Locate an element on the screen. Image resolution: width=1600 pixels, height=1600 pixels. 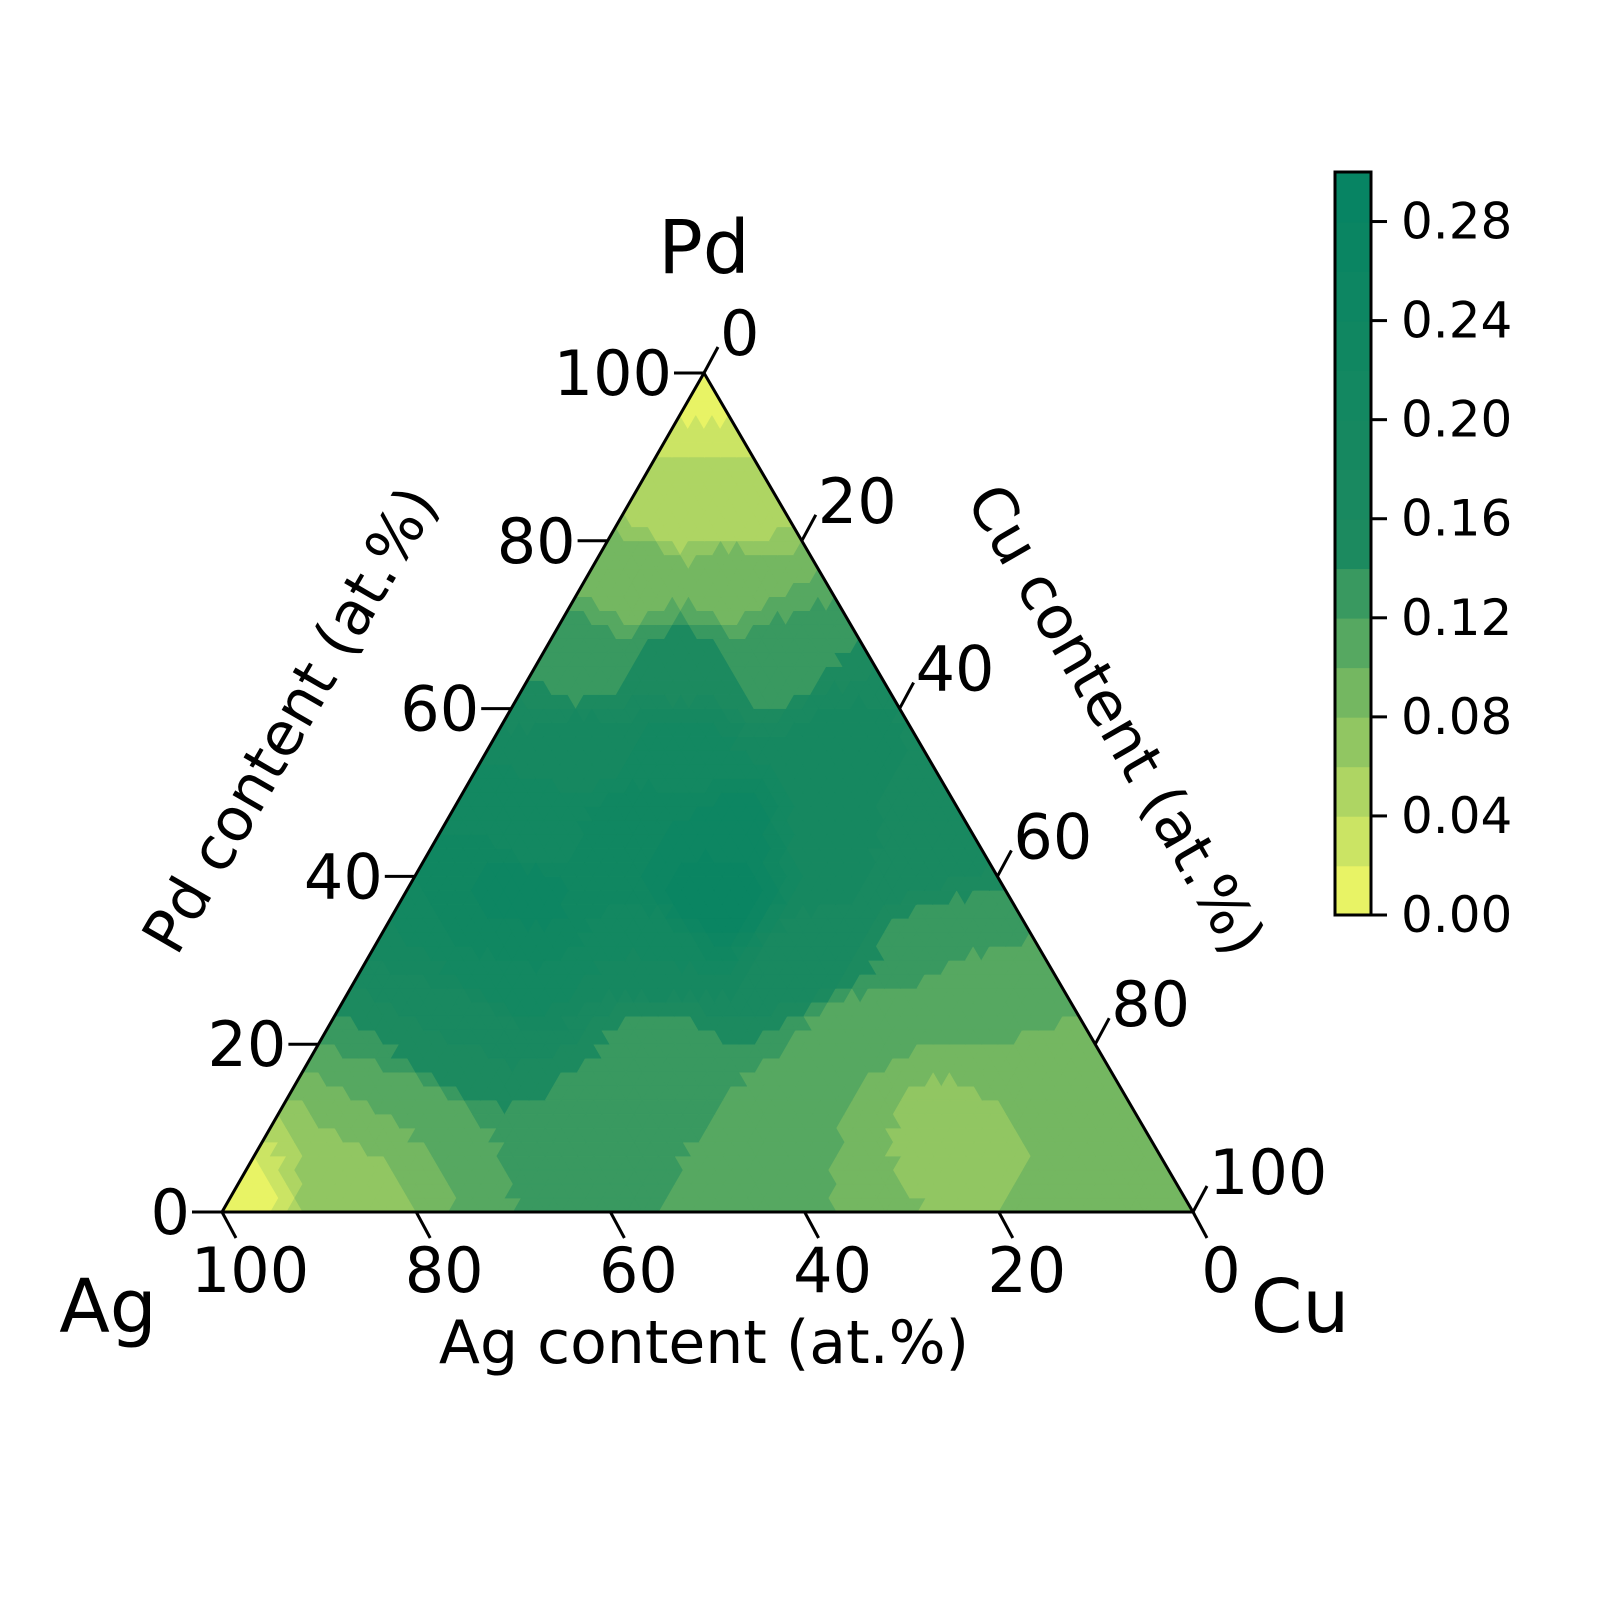
colorbar: 0.00 0.04 0.08 0.12 0.16 0.20 0.24 0.28 is located at coordinates (1422, 557).